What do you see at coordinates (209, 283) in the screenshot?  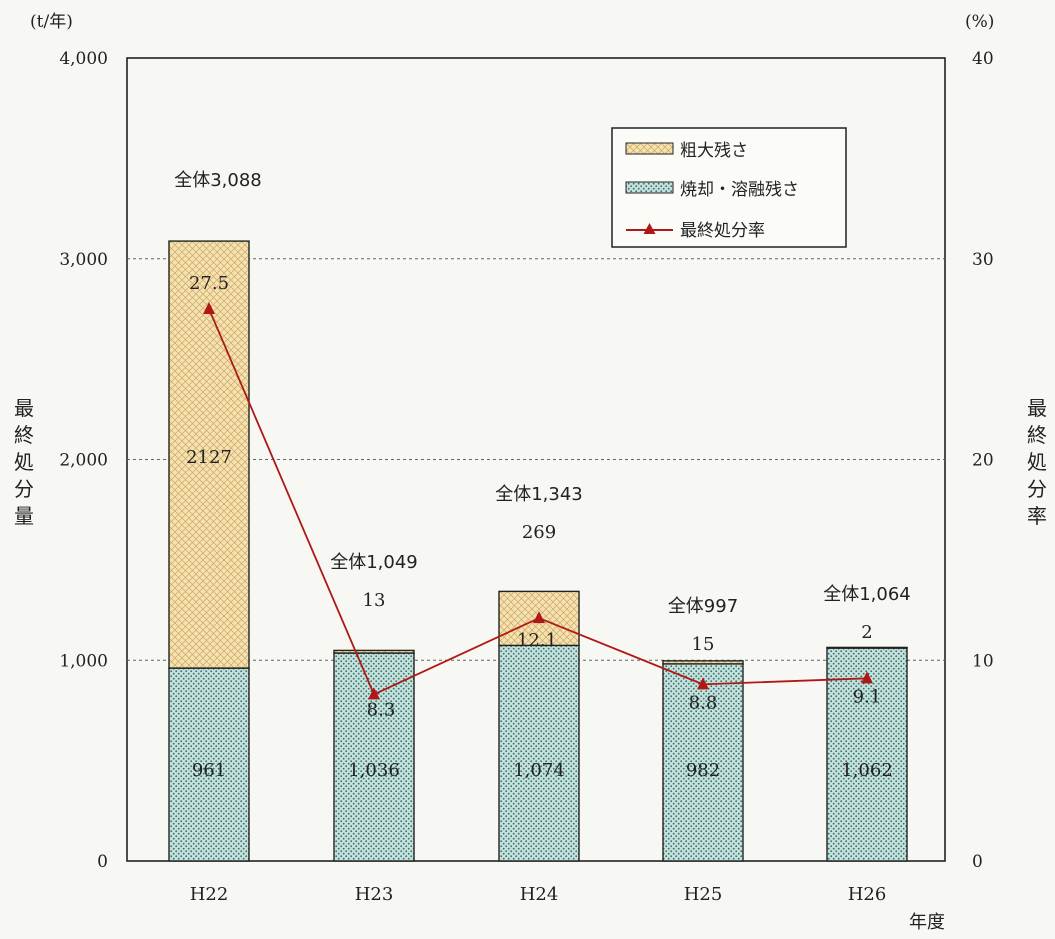 I see `rate-value-label: 27.5` at bounding box center [209, 283].